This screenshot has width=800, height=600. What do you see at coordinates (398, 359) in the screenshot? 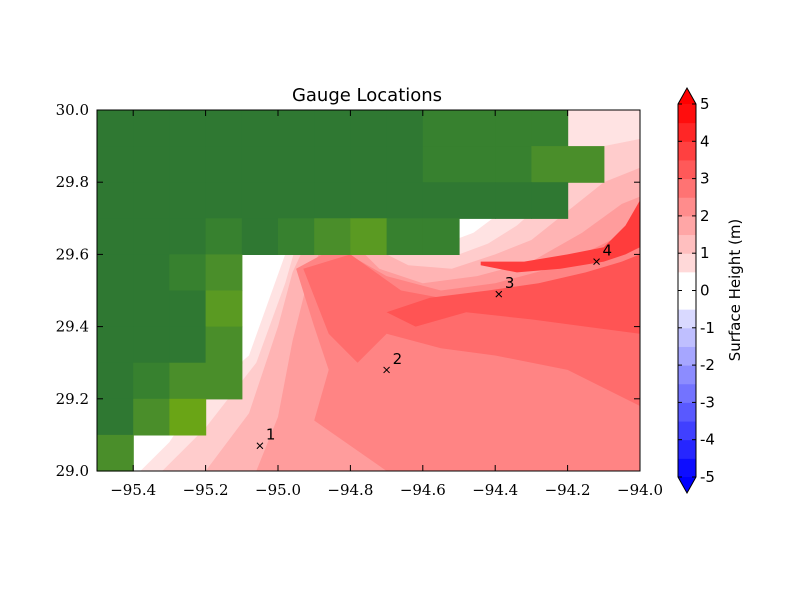
I see `gauge-label: 2` at bounding box center [398, 359].